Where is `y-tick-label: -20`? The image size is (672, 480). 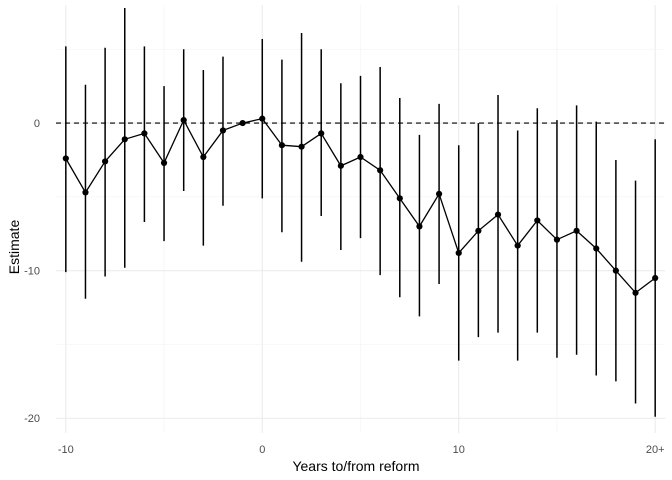 y-tick-label: -20 is located at coordinates (32, 419).